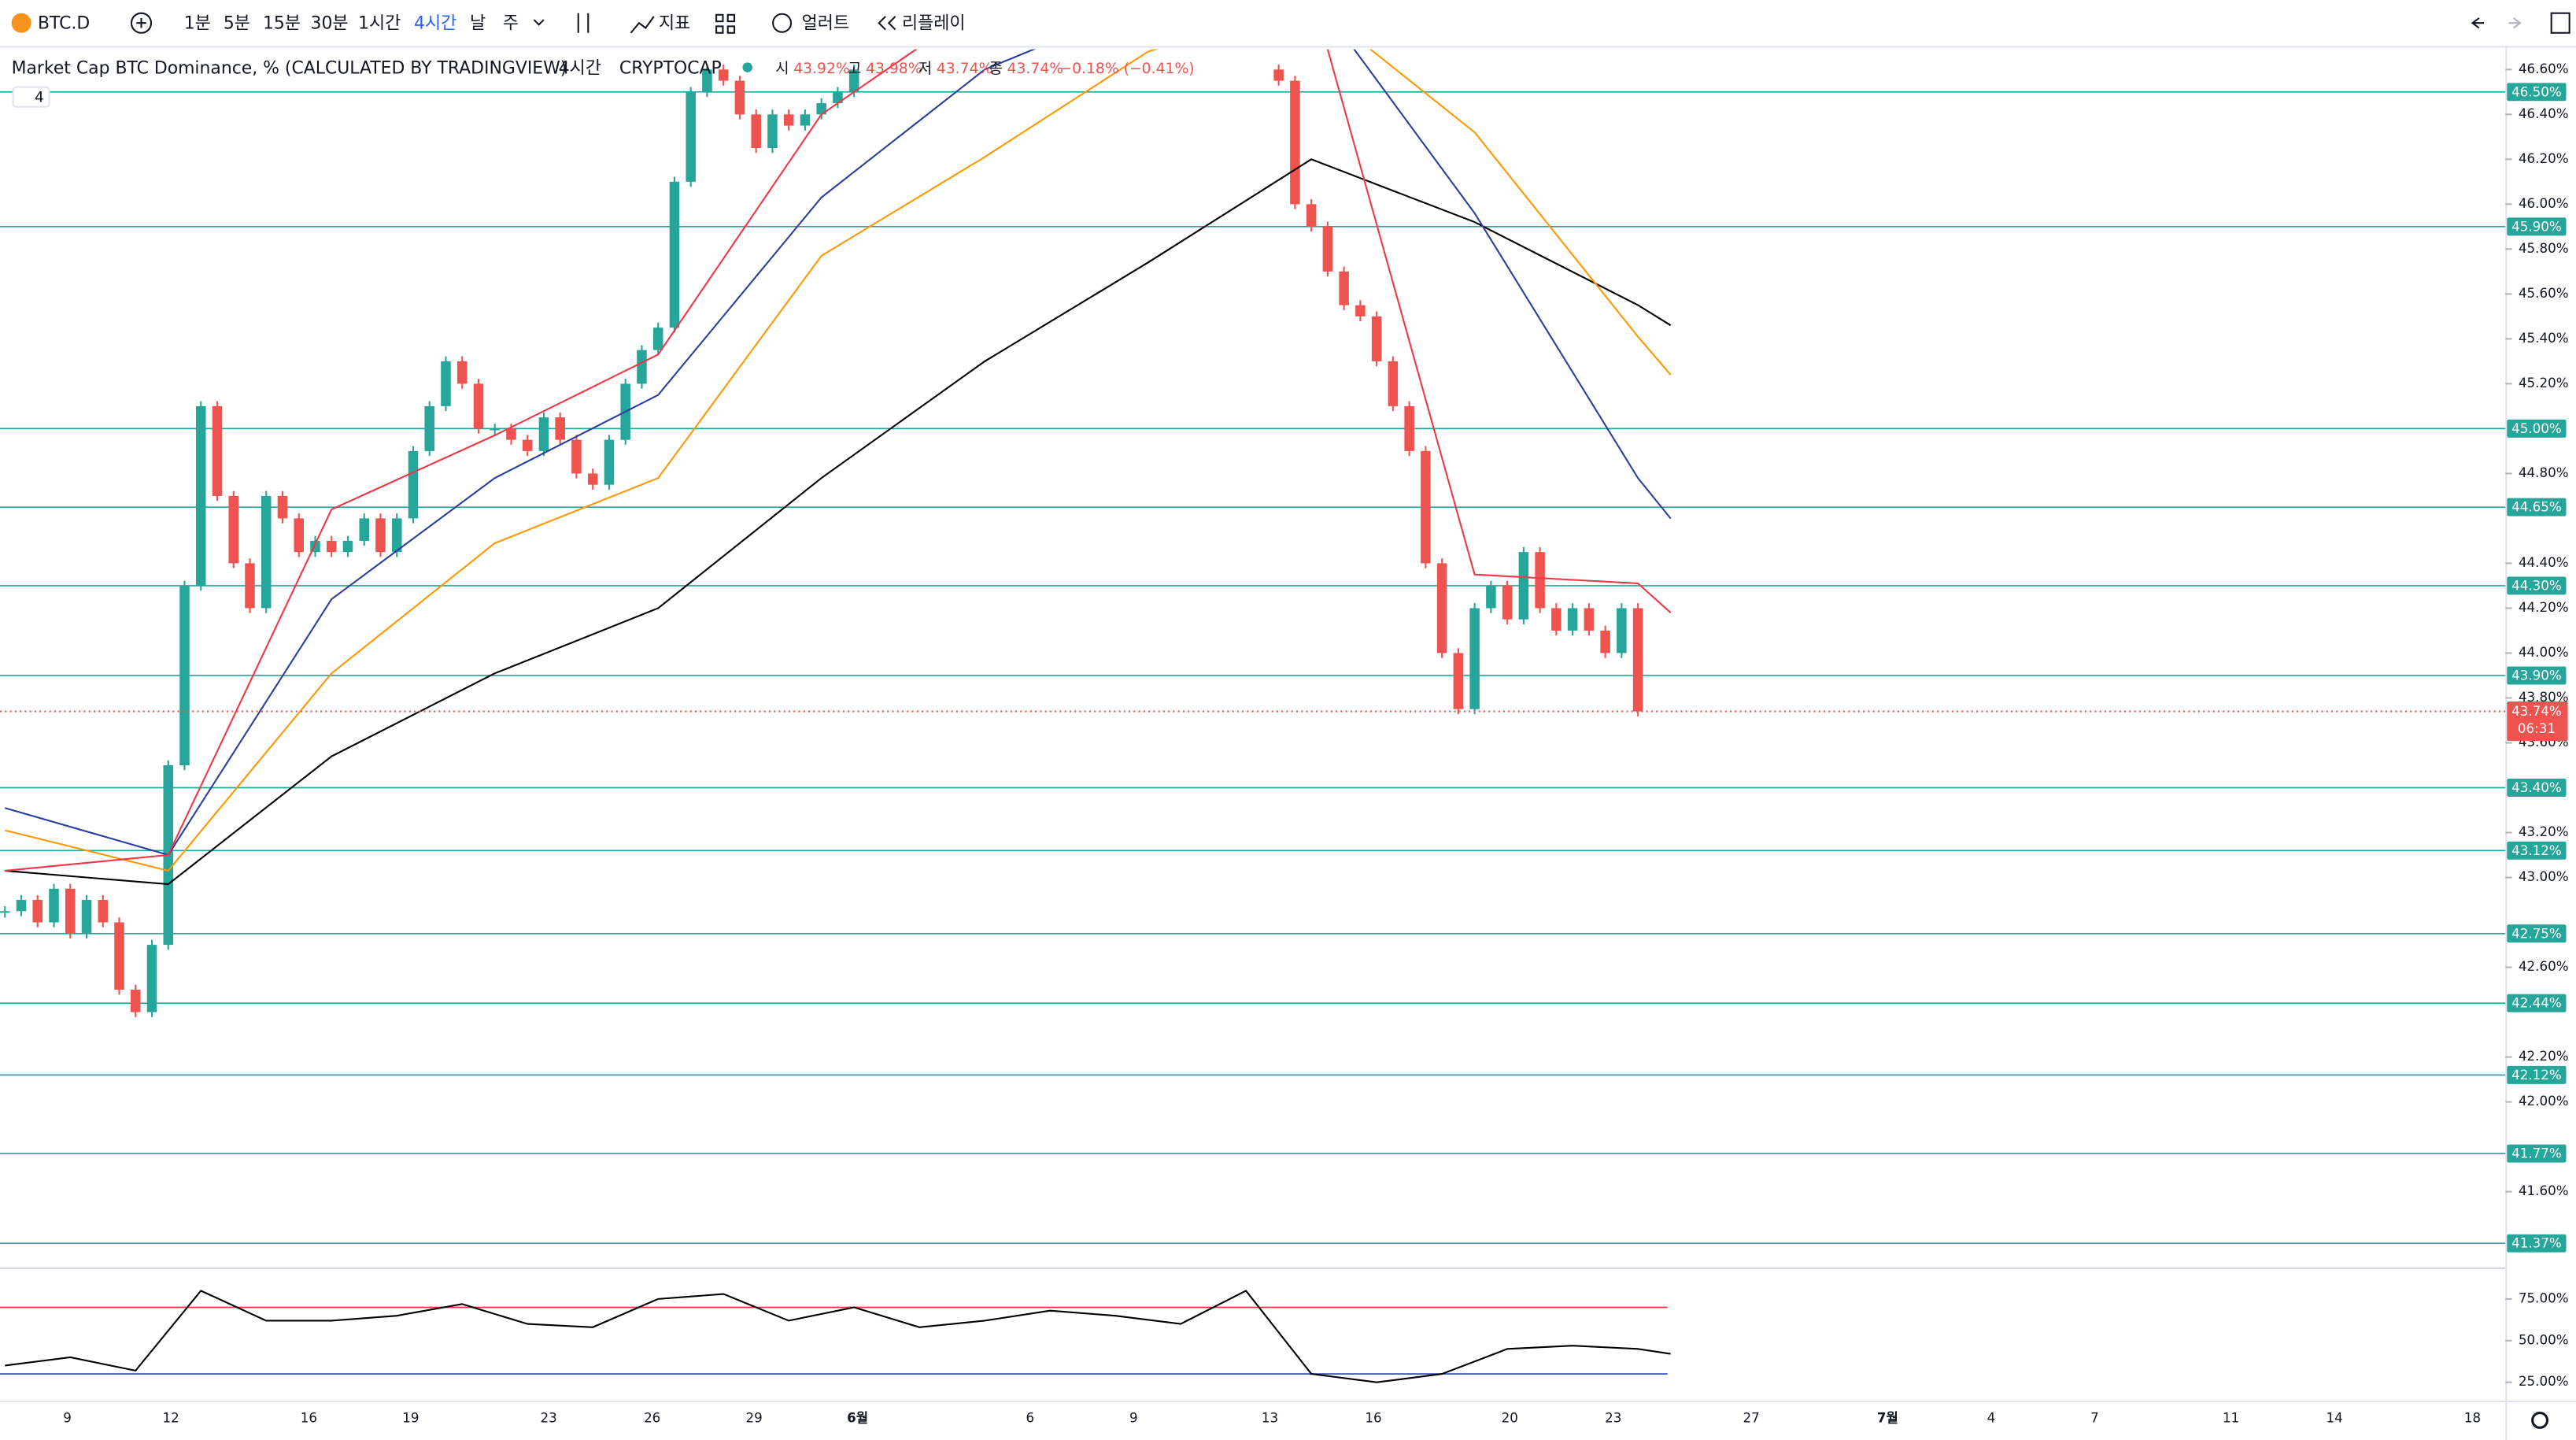 The image size is (2576, 1440). Describe the element at coordinates (2544, 562) in the screenshot. I see `price-tick-label: 44.40%` at that location.